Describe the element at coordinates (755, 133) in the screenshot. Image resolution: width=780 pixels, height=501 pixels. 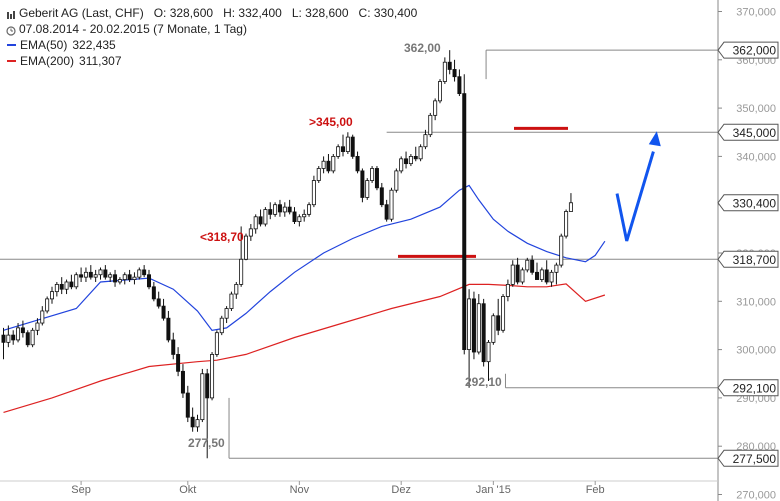
I see `price-tag-label: 345,000` at that location.